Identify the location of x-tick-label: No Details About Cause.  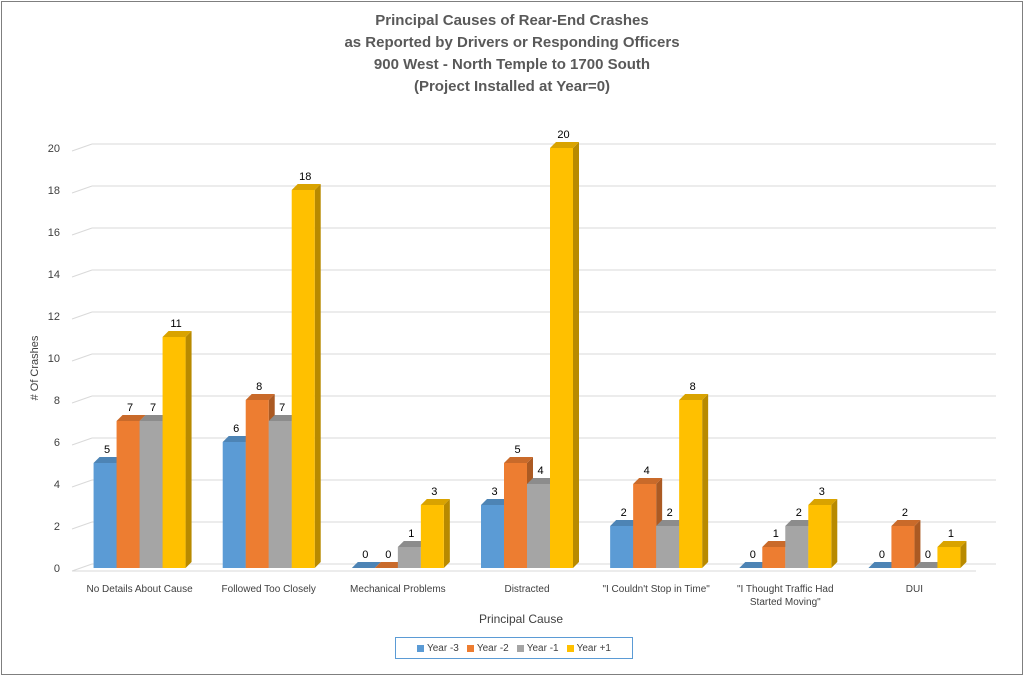
(139, 589).